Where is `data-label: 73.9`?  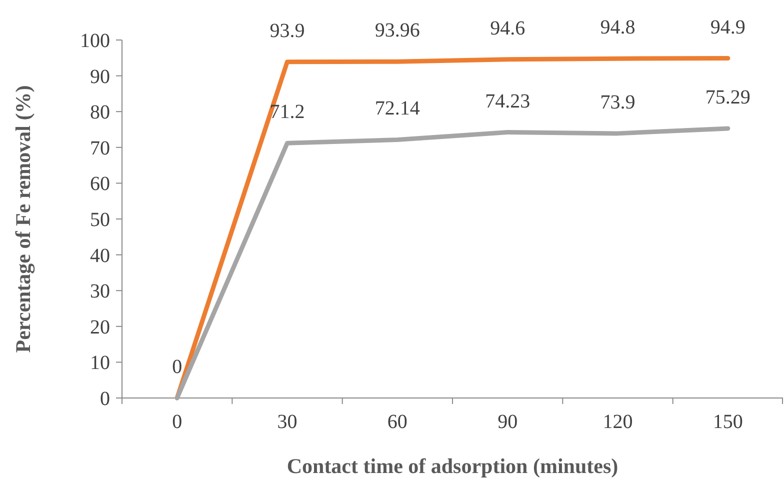 data-label: 73.9 is located at coordinates (618, 102).